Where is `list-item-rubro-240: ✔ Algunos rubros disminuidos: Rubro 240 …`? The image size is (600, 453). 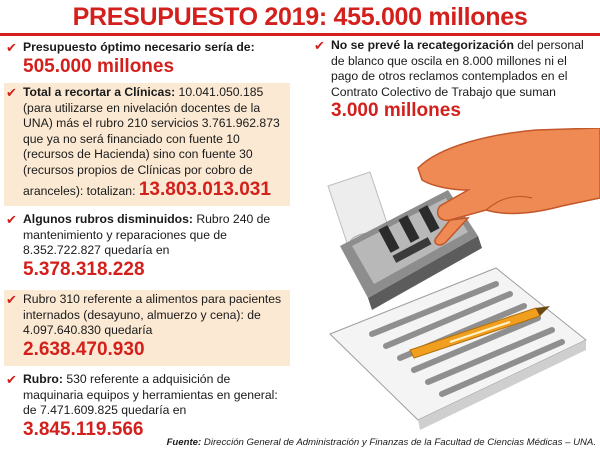
list-item-rubro-240: ✔ Algunos rubros disminuidos: Rubro 240 … is located at coordinates (147, 248).